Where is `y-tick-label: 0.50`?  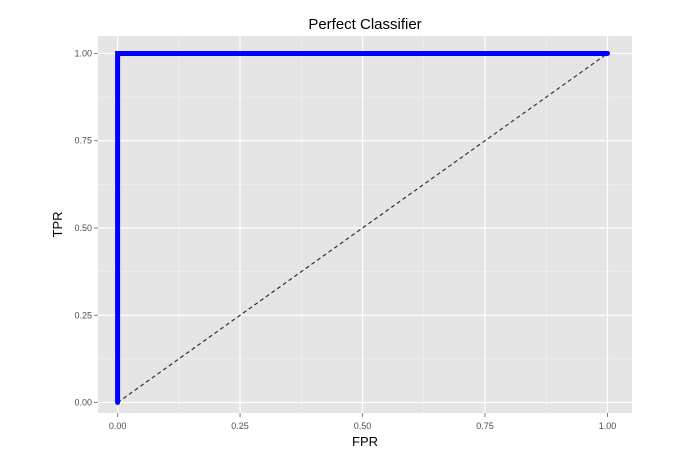 y-tick-label: 0.50 is located at coordinates (83, 228).